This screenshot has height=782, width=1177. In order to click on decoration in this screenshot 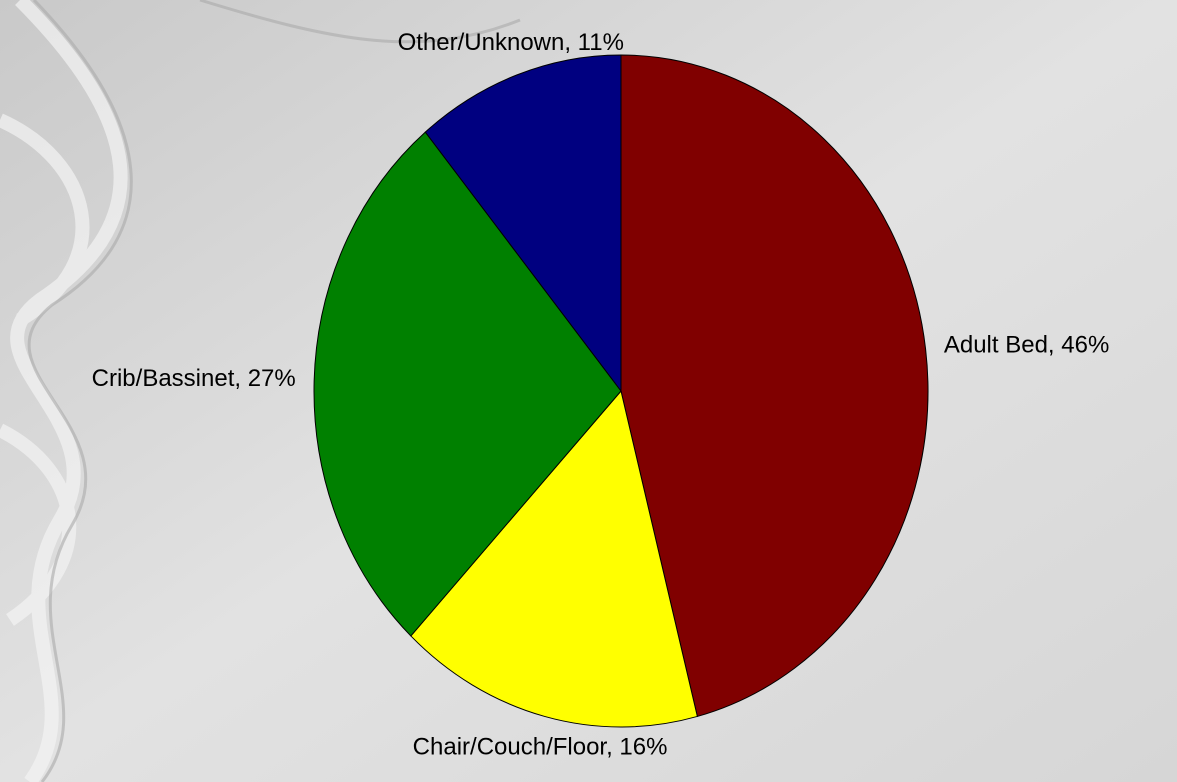, I will do `click(64, 391)`.